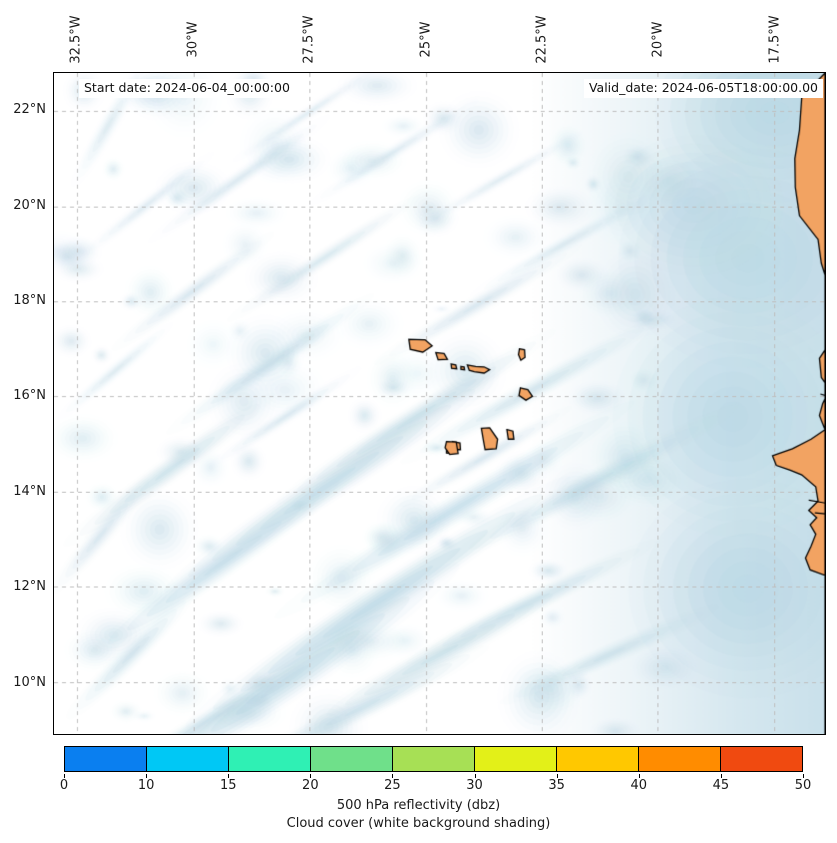  What do you see at coordinates (775, 39) in the screenshot?
I see `lon-tick-label-6: 17.5°W` at bounding box center [775, 39].